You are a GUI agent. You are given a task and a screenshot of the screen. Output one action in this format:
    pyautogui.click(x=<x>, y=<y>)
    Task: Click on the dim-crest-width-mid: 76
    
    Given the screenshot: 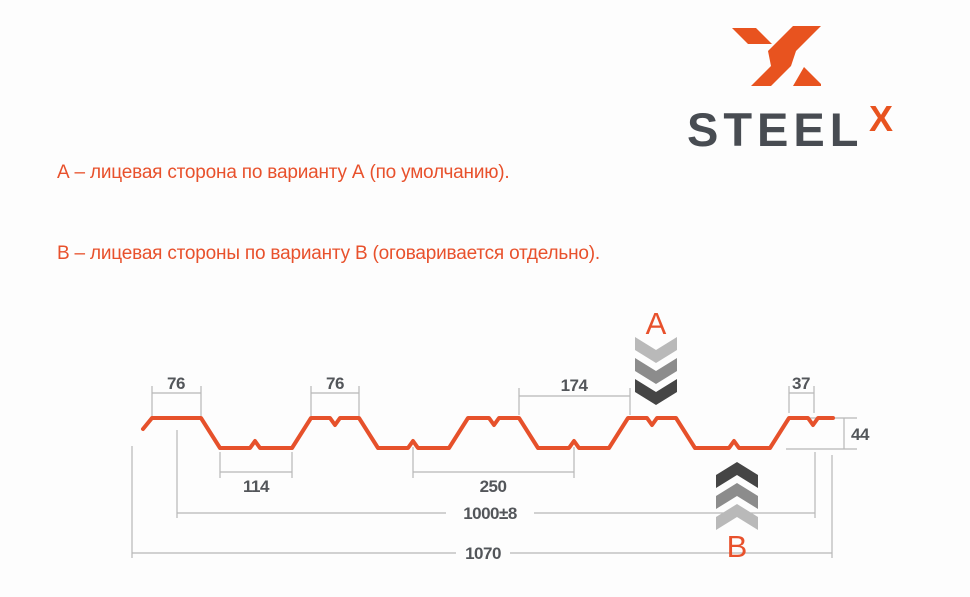 What is the action you would take?
    pyautogui.click(x=335, y=395)
    